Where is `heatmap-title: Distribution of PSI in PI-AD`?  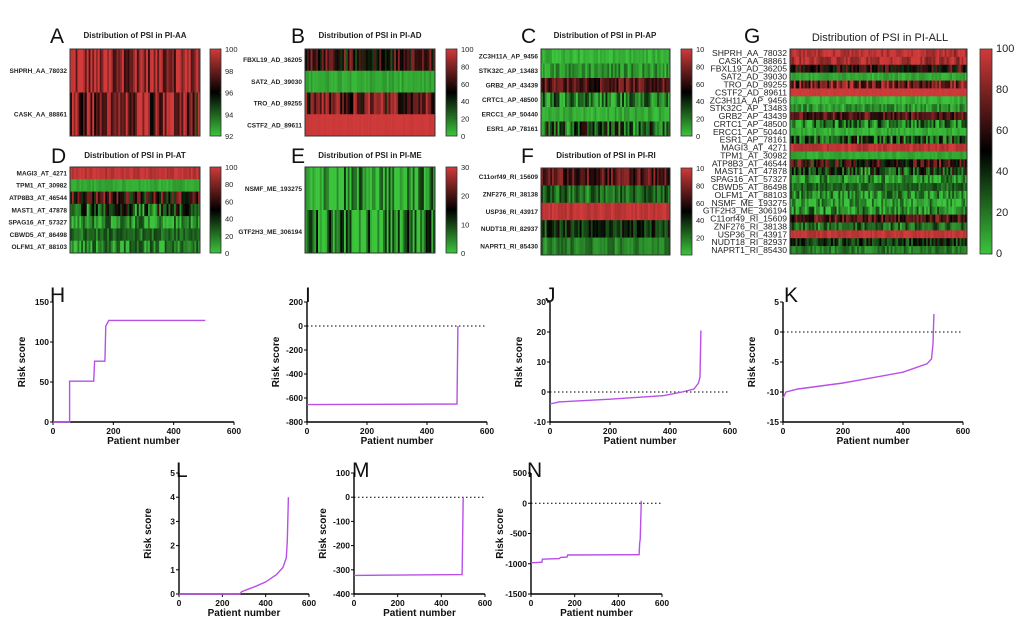
heatmap-title: Distribution of PSI in PI-AD is located at coordinates (369, 35).